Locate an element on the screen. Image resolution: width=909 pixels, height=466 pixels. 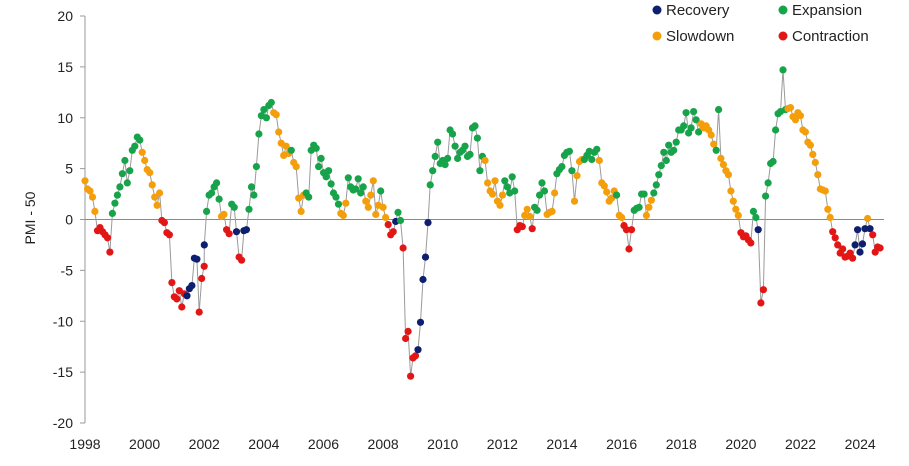
legend: Recovery Expansion Slowdown Contraction is located at coordinates (760, 23).